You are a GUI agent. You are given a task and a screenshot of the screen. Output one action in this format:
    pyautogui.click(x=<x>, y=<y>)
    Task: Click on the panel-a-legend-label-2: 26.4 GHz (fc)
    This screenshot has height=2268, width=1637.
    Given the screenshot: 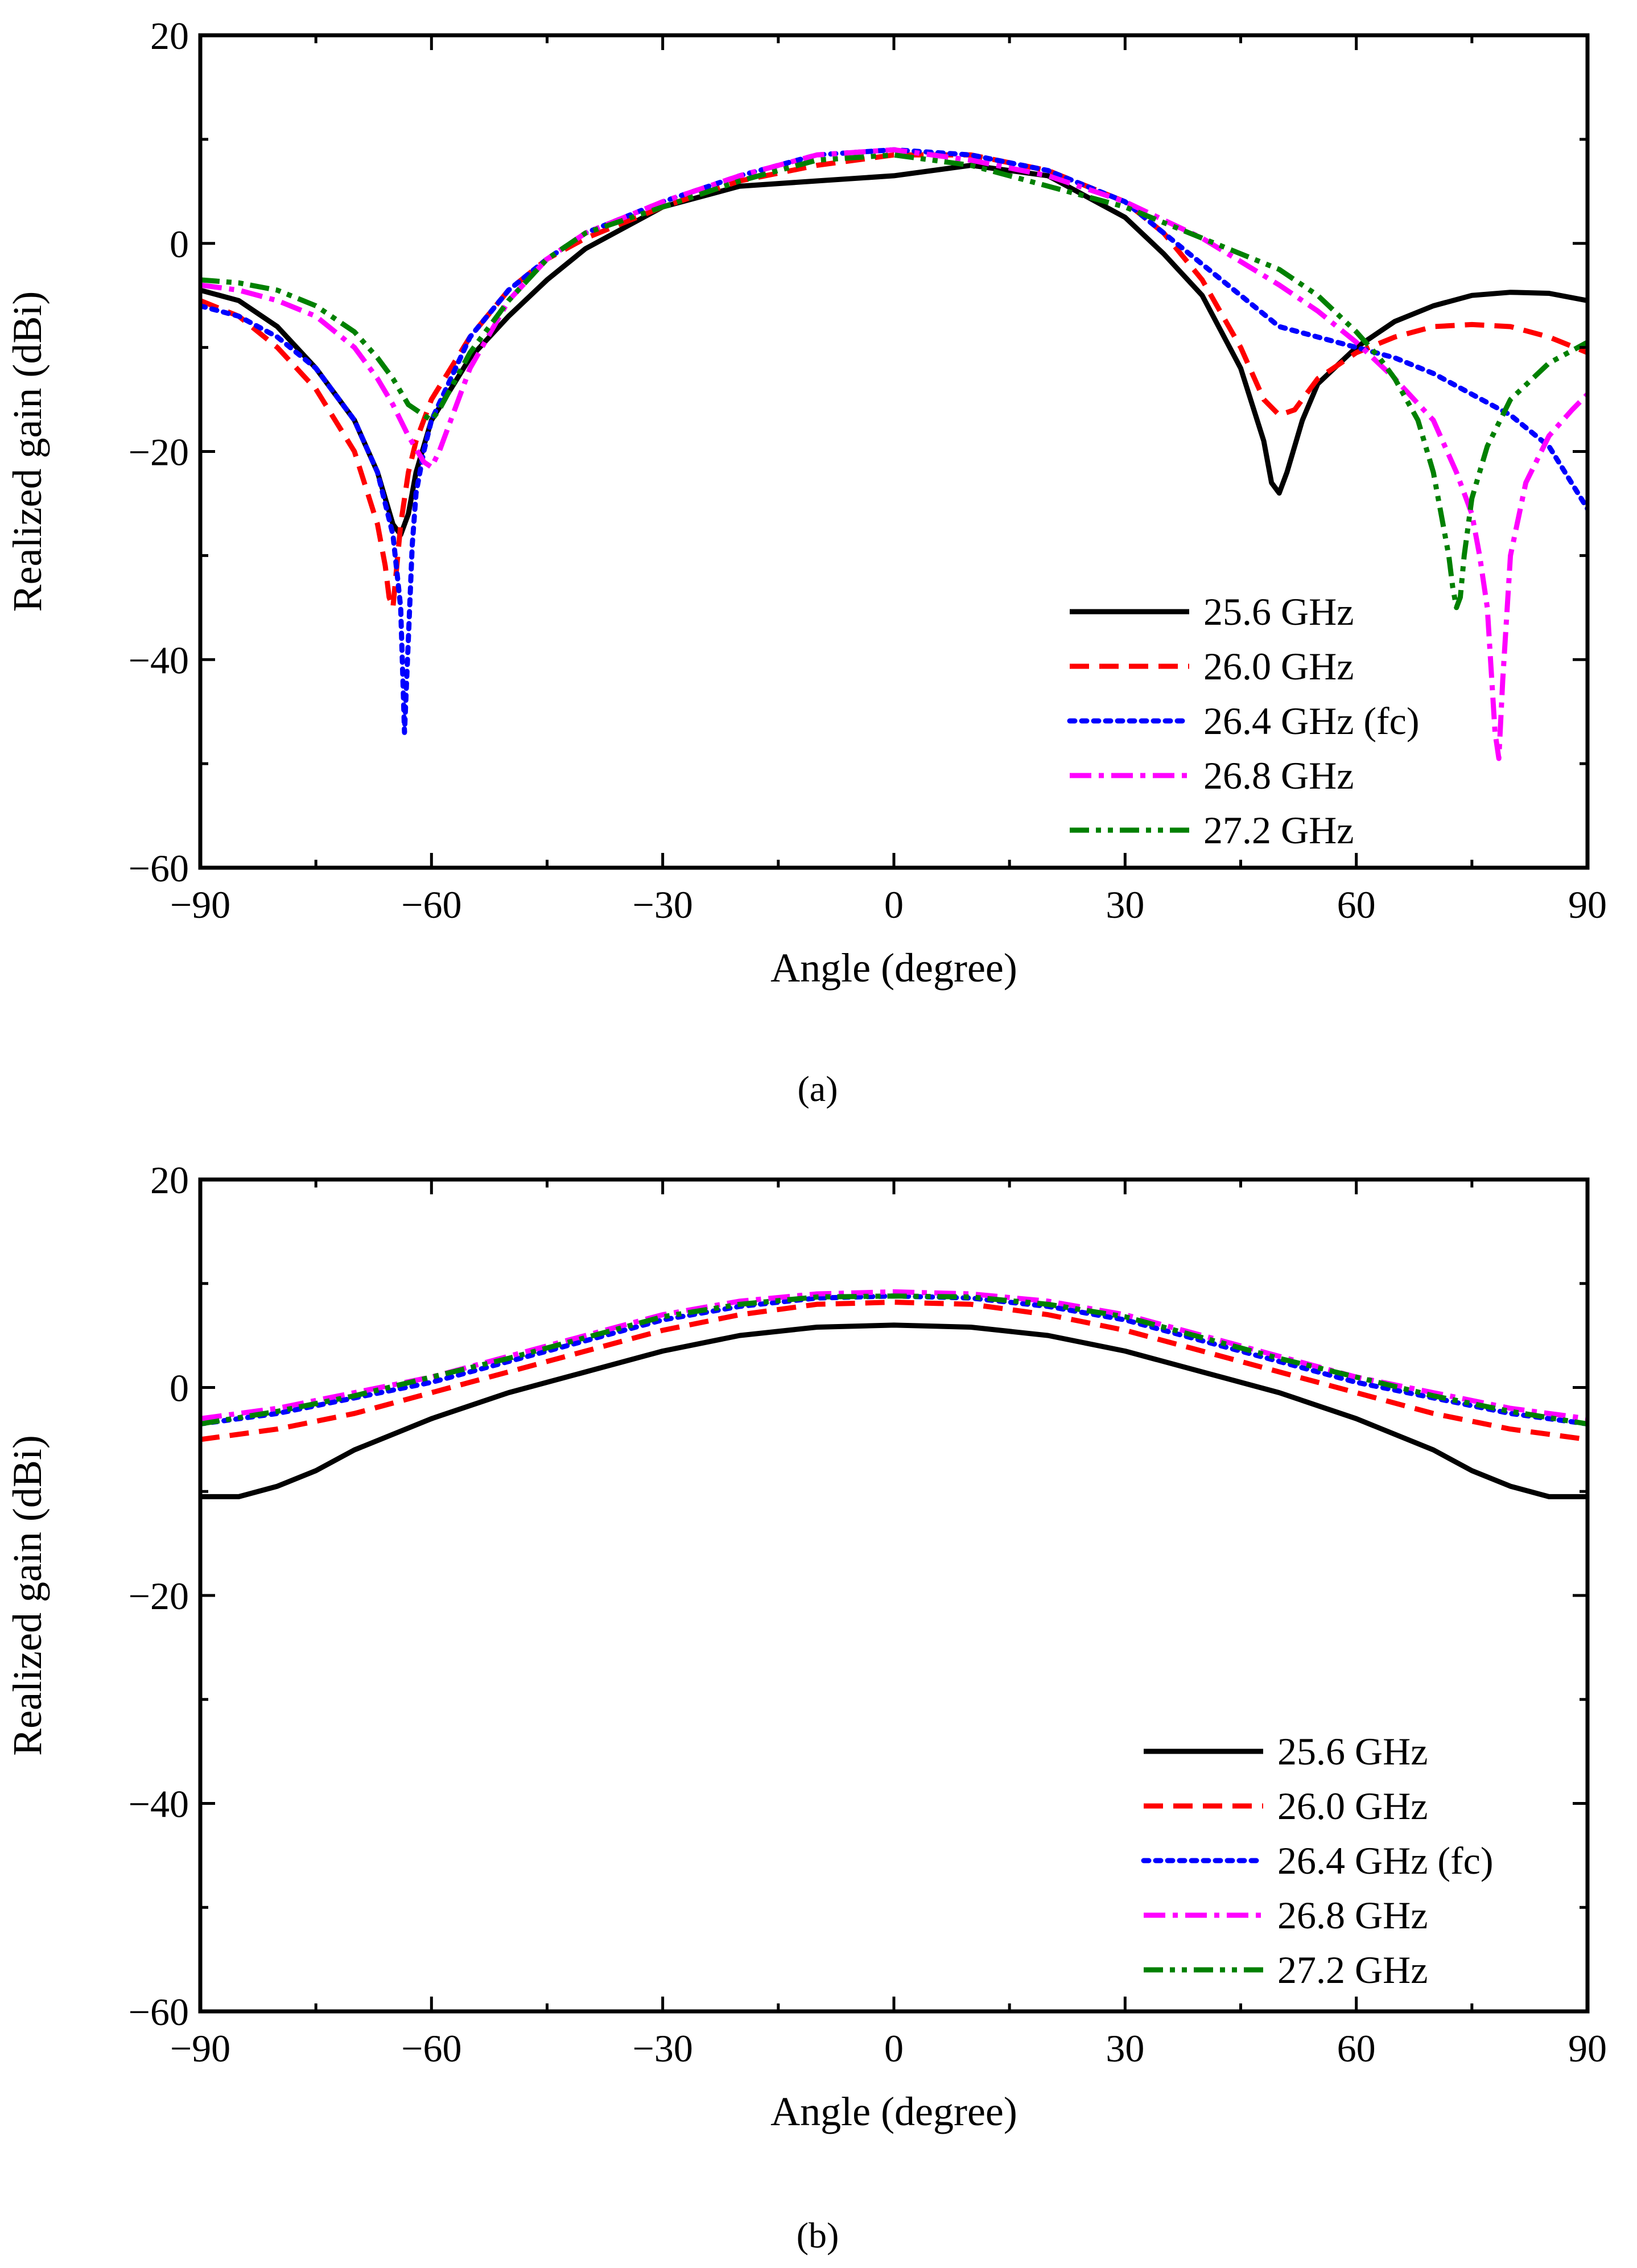 What is the action you would take?
    pyautogui.click(x=1311, y=721)
    